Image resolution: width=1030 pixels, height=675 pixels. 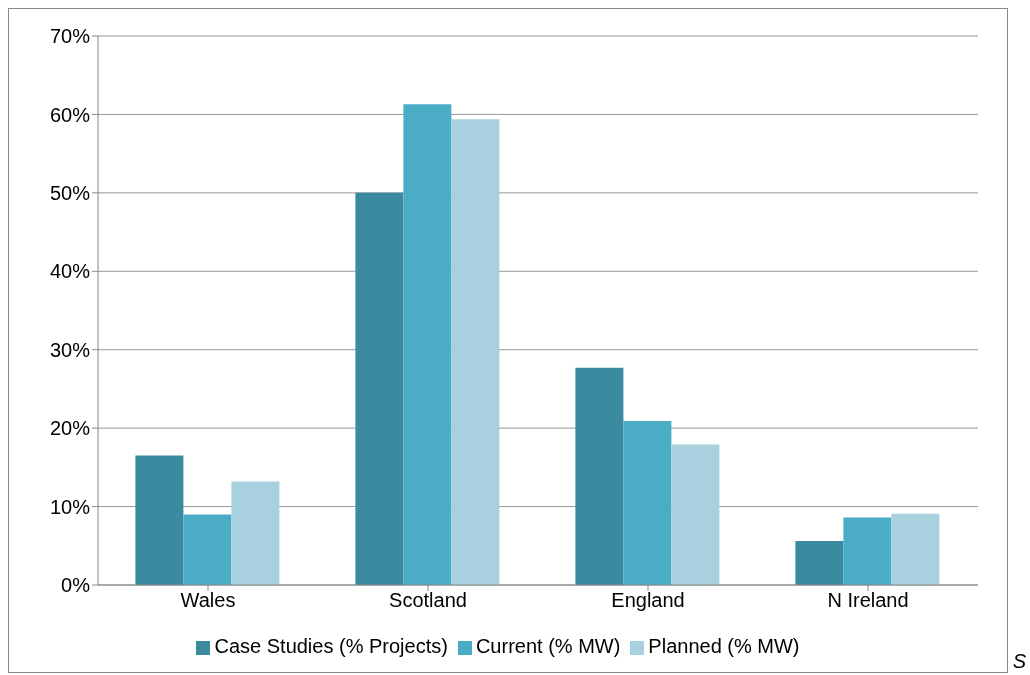 What do you see at coordinates (331, 646) in the screenshot?
I see `legend-label: Case Studies (% Projects)` at bounding box center [331, 646].